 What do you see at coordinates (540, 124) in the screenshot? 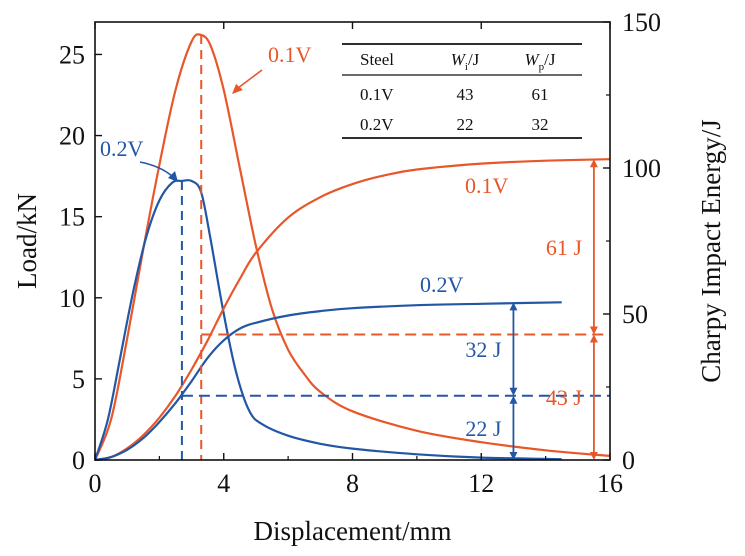
I see `table-cell-r1c2: 32` at bounding box center [540, 124].